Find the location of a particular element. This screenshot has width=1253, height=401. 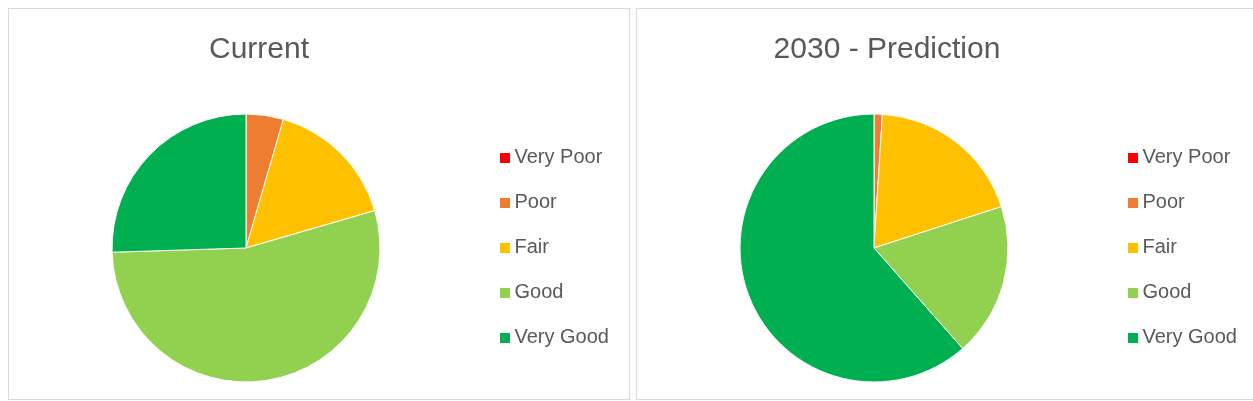

chart-title: Current is located at coordinates (258, 48).